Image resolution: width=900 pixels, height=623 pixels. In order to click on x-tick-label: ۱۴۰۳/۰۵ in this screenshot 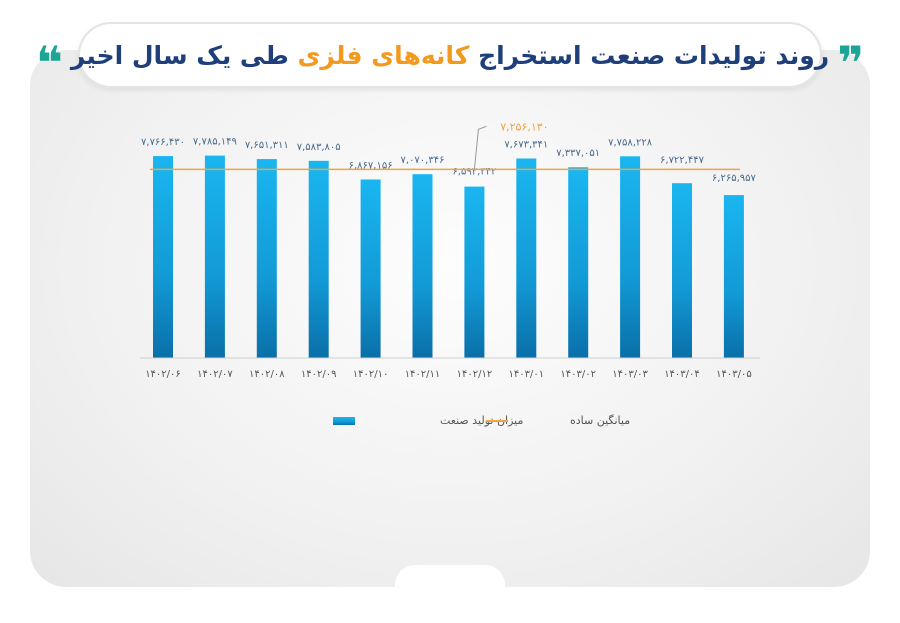, I will do `click(734, 374)`.